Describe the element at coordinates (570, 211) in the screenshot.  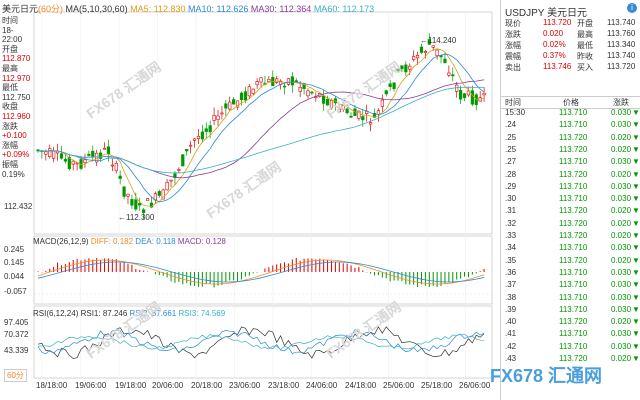
I see `tick-row: .31 113.720 0.020 ▼` at that location.